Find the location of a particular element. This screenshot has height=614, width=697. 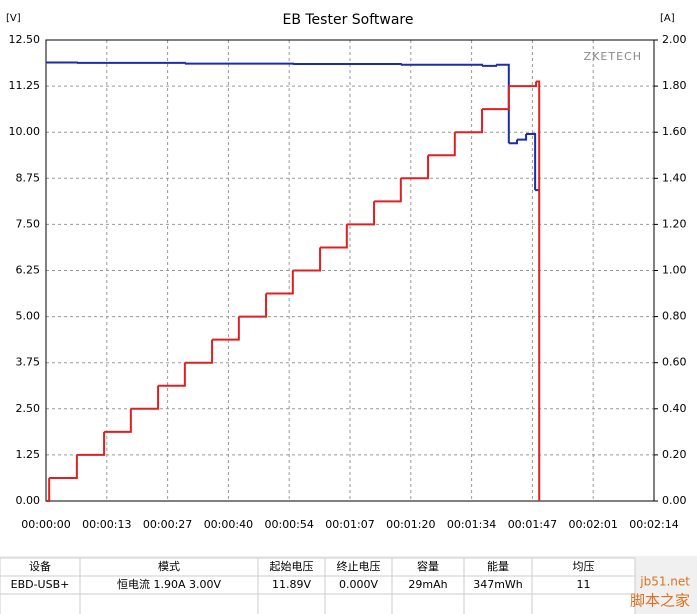

table-cell: 11 is located at coordinates (584, 584).